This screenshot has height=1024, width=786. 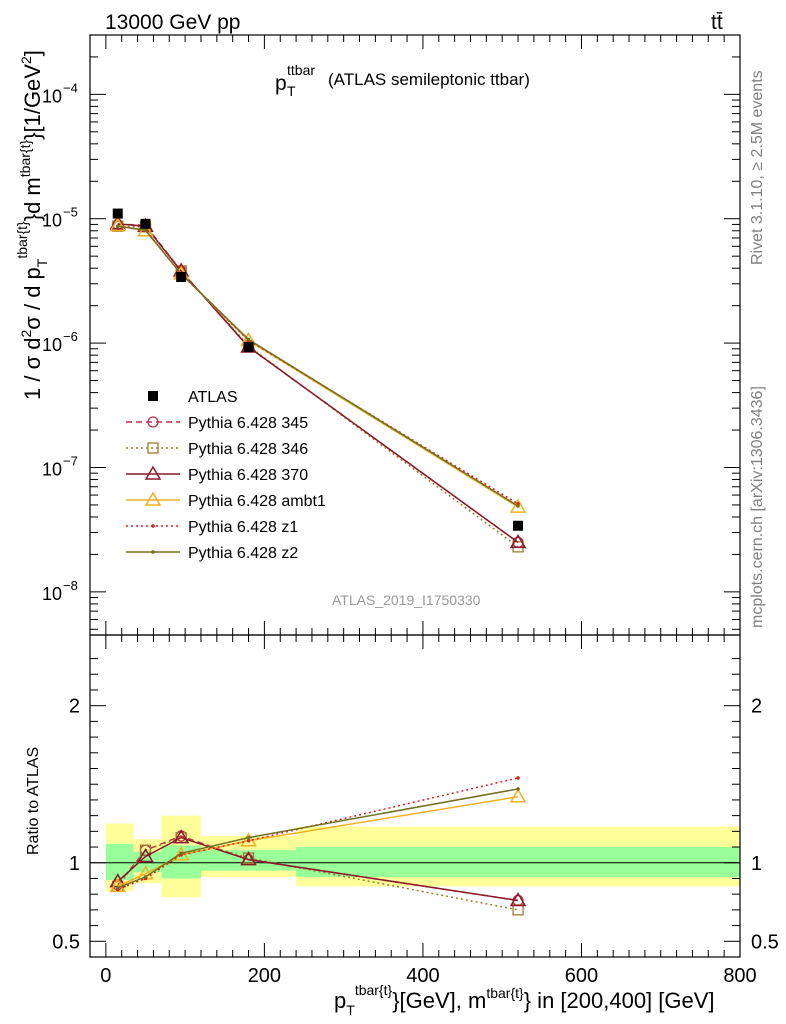 What do you see at coordinates (70, 585) in the screenshot?
I see `y-tick-exponent: −8` at bounding box center [70, 585].